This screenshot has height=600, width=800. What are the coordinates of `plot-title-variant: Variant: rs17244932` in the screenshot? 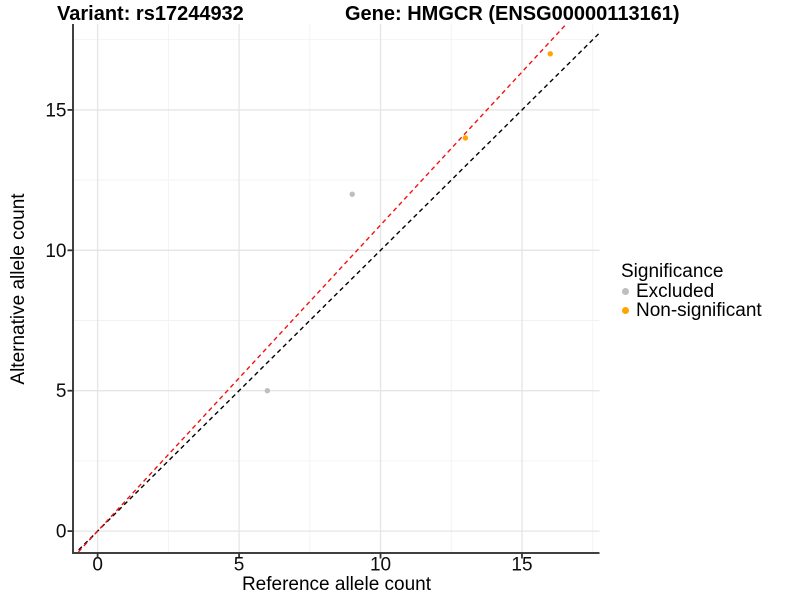 It's located at (150, 14).